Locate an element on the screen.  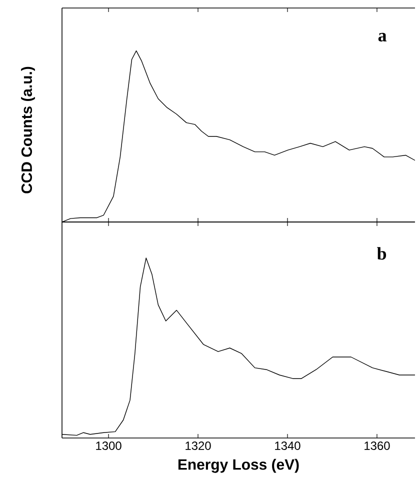
x-tick-label: 1300 is located at coordinates (109, 446).